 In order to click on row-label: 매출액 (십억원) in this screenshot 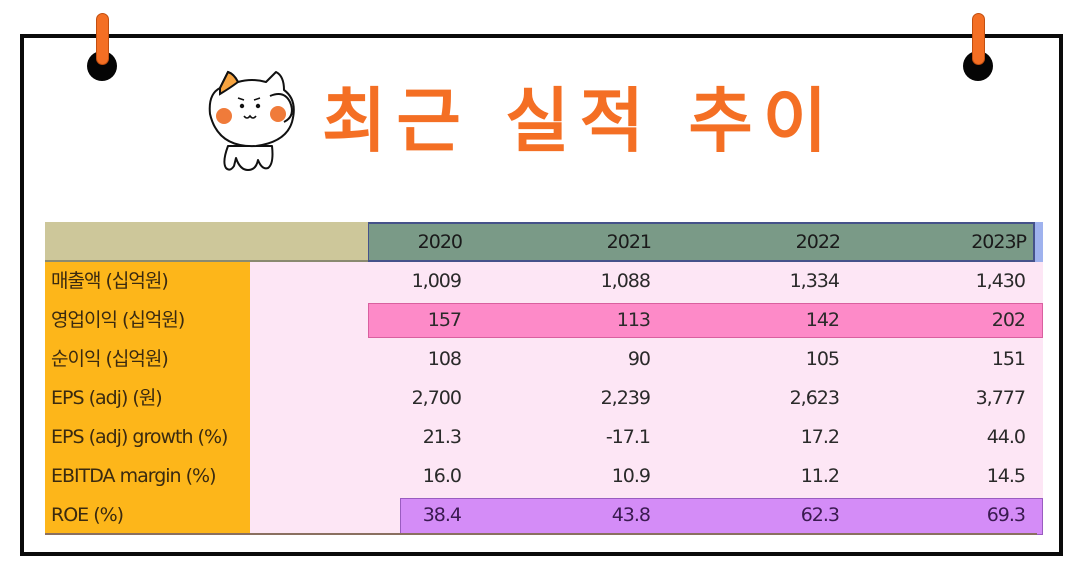, I will do `click(147, 281)`.